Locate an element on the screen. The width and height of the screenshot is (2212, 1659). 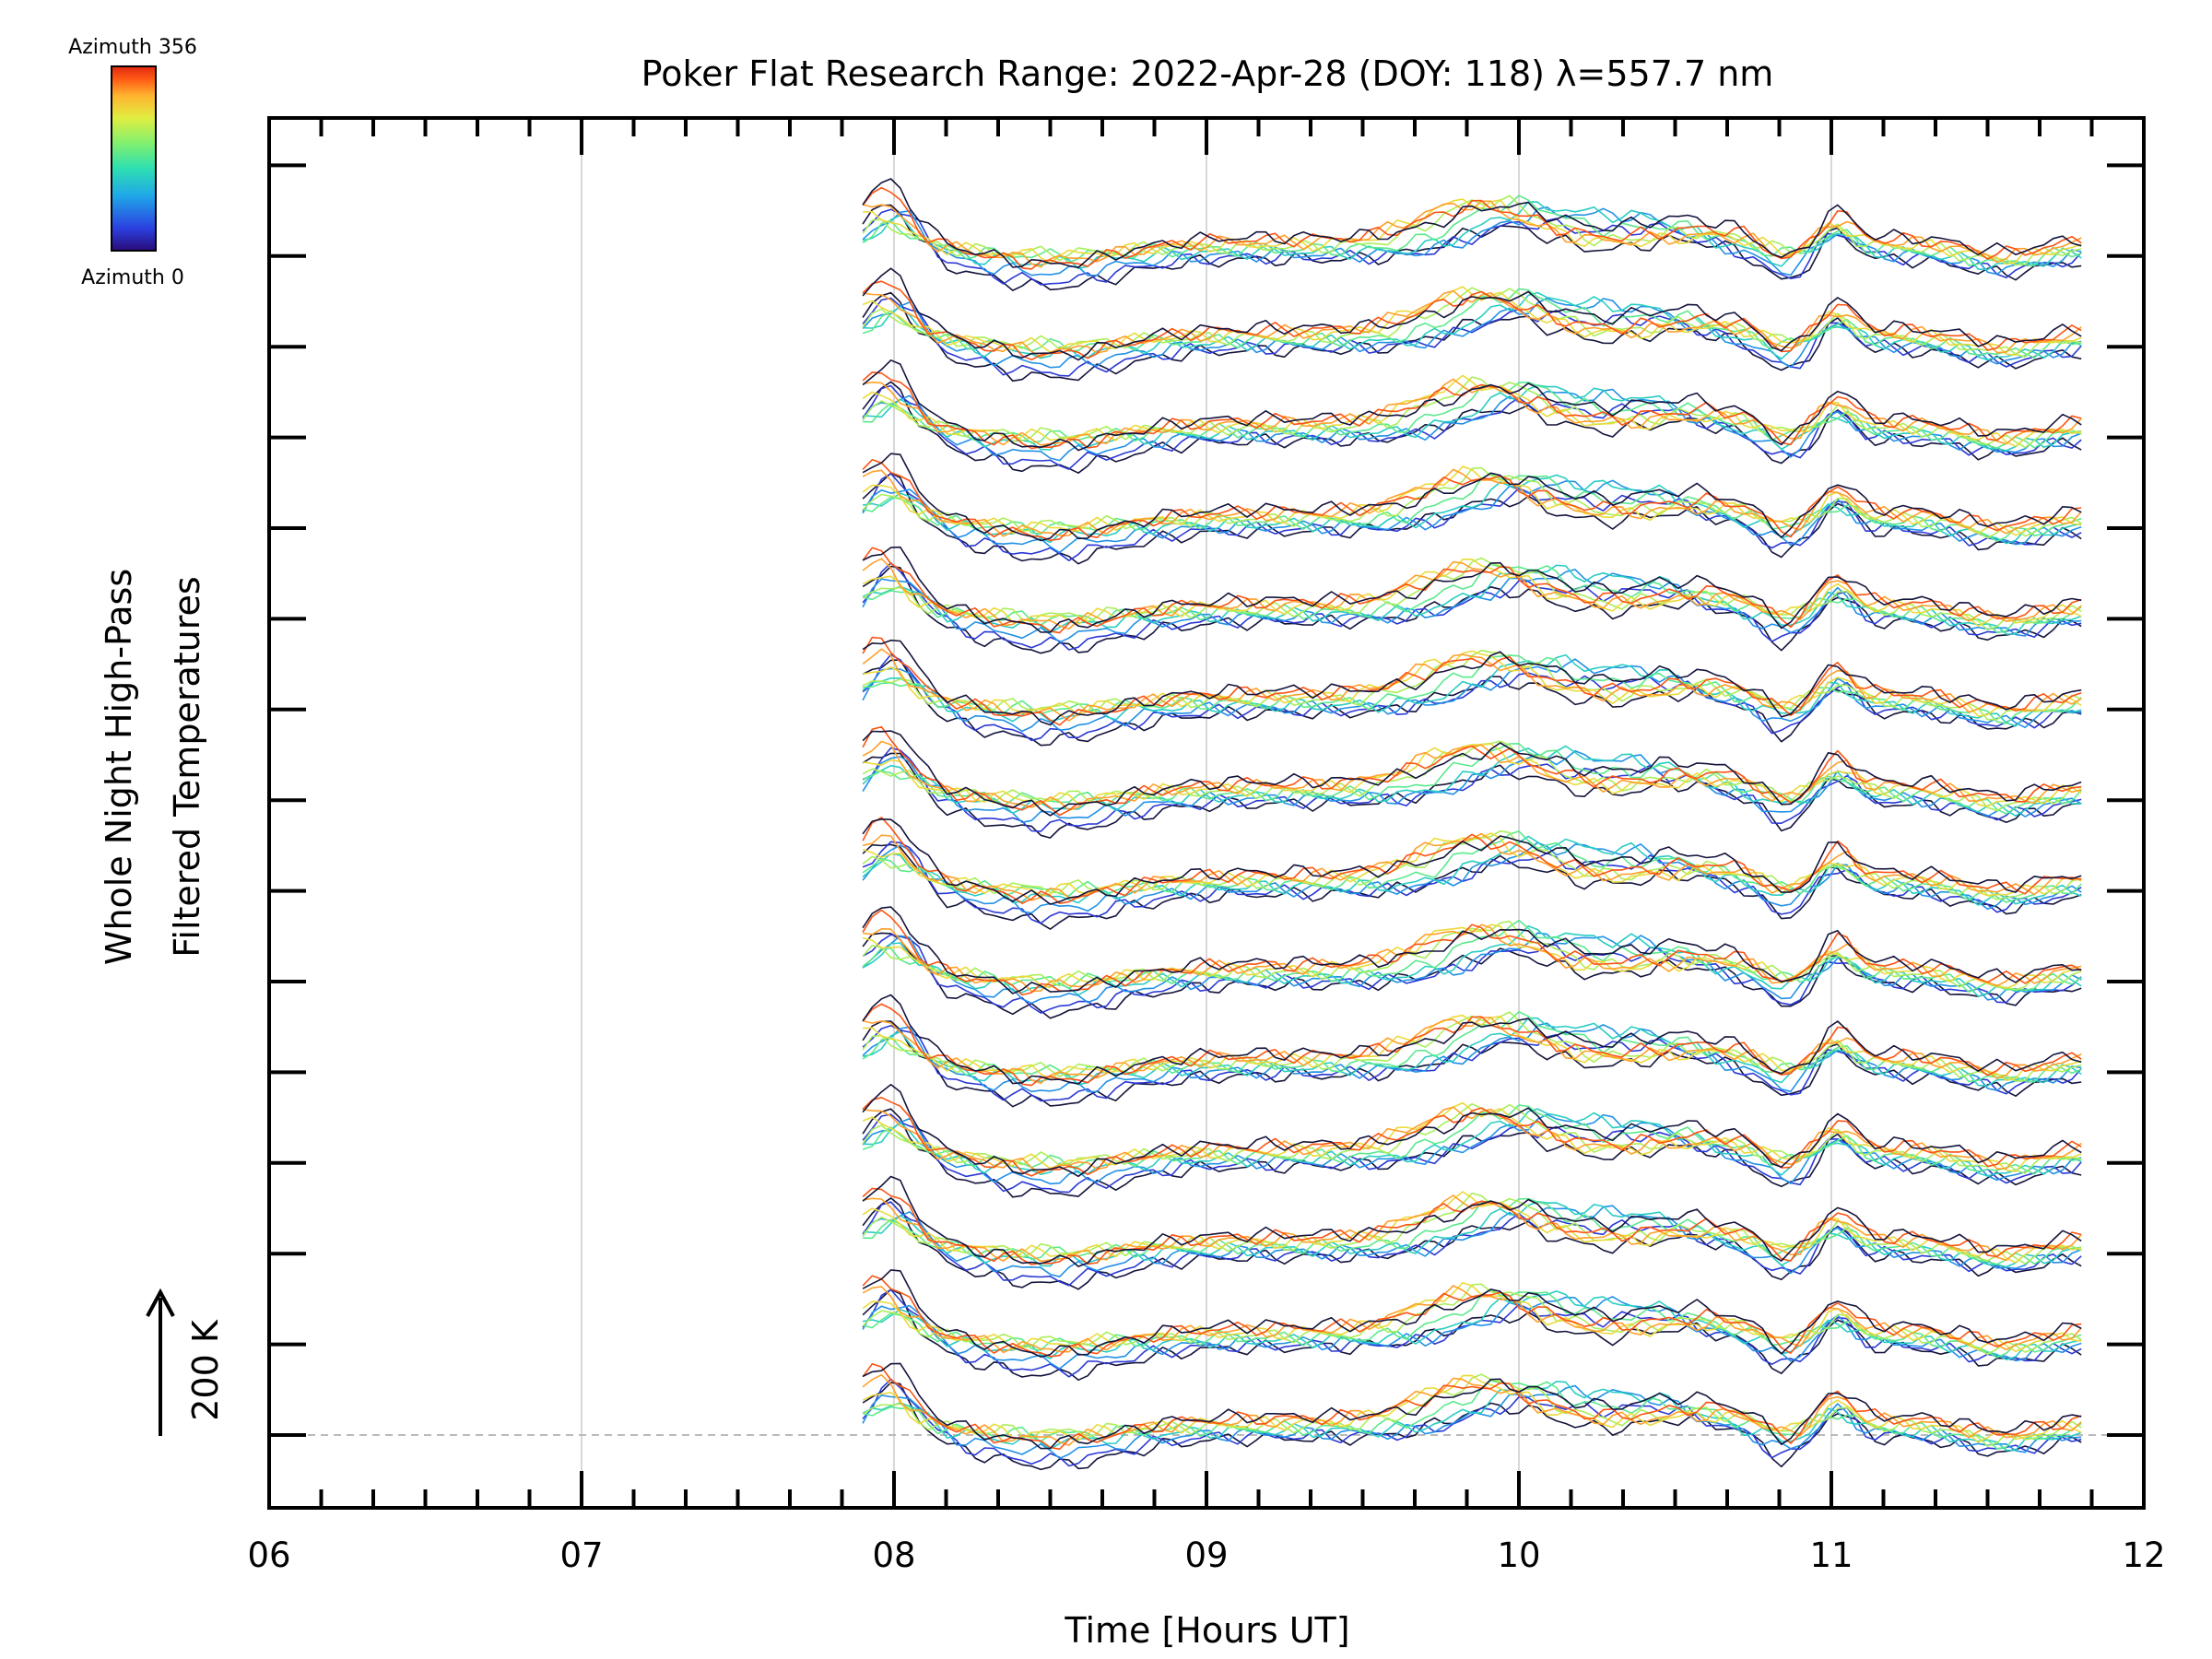
y-axis-label-line2: Filtered Temperatures is located at coordinates (187, 766).